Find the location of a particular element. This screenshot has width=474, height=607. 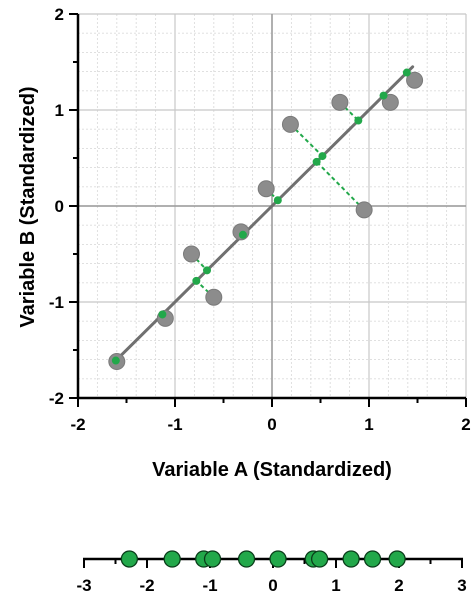

strip-tick-label: 0 is located at coordinates (272, 585).